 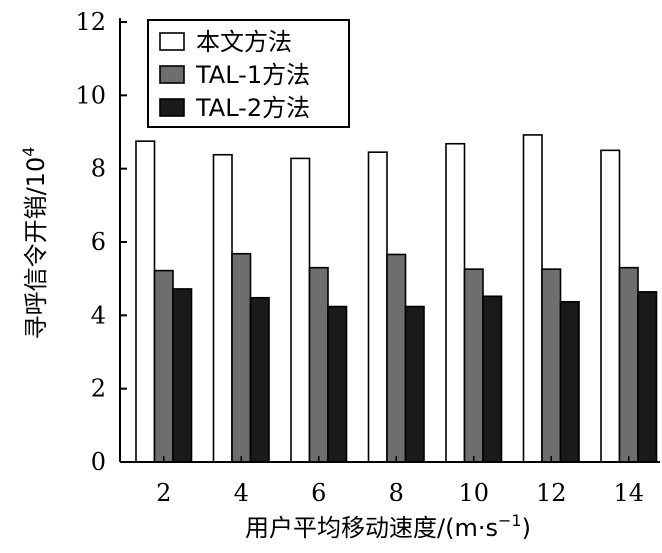 I want to click on y-axis-label: 寻呼信令开销/104, so click(x=34, y=243).